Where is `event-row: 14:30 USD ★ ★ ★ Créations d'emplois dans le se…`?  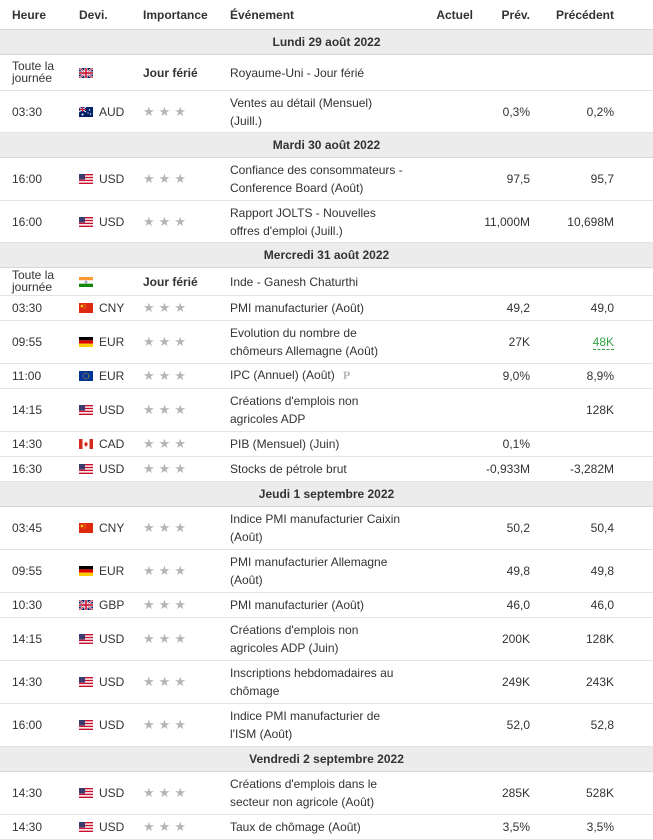 event-row: 14:30 USD ★ ★ ★ Créations d'emplois dans le se… is located at coordinates (326, 793).